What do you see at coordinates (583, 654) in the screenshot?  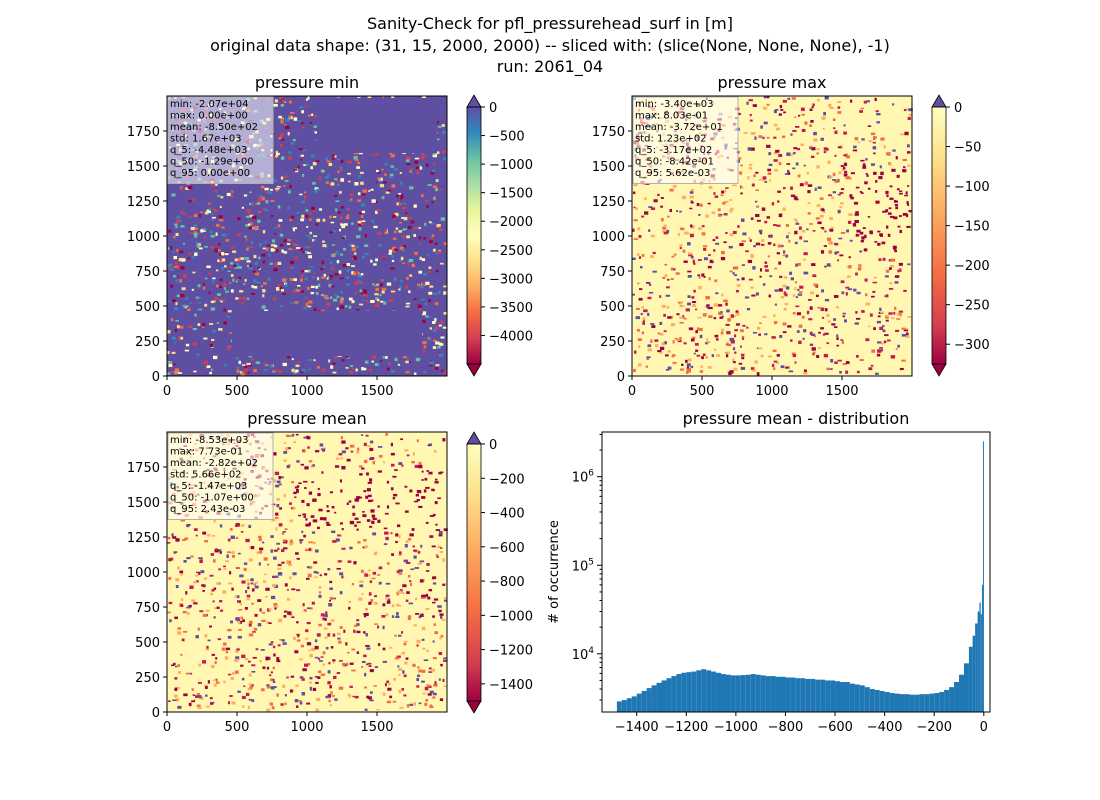 I see `y-tick-label: 104` at bounding box center [583, 654].